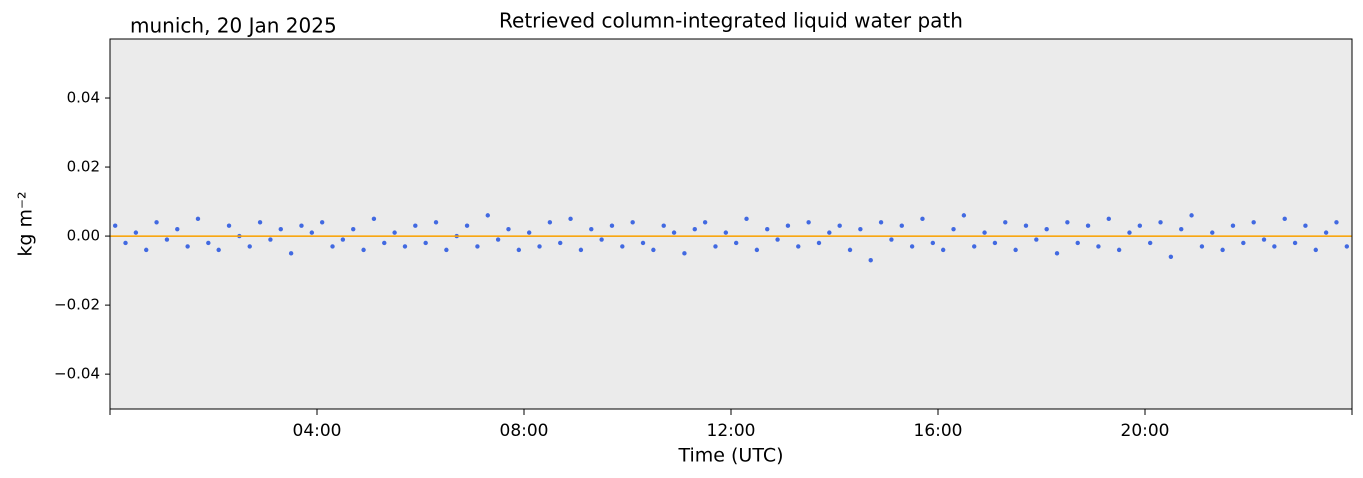  I want to click on x-tick-label: 12:00, so click(731, 431).